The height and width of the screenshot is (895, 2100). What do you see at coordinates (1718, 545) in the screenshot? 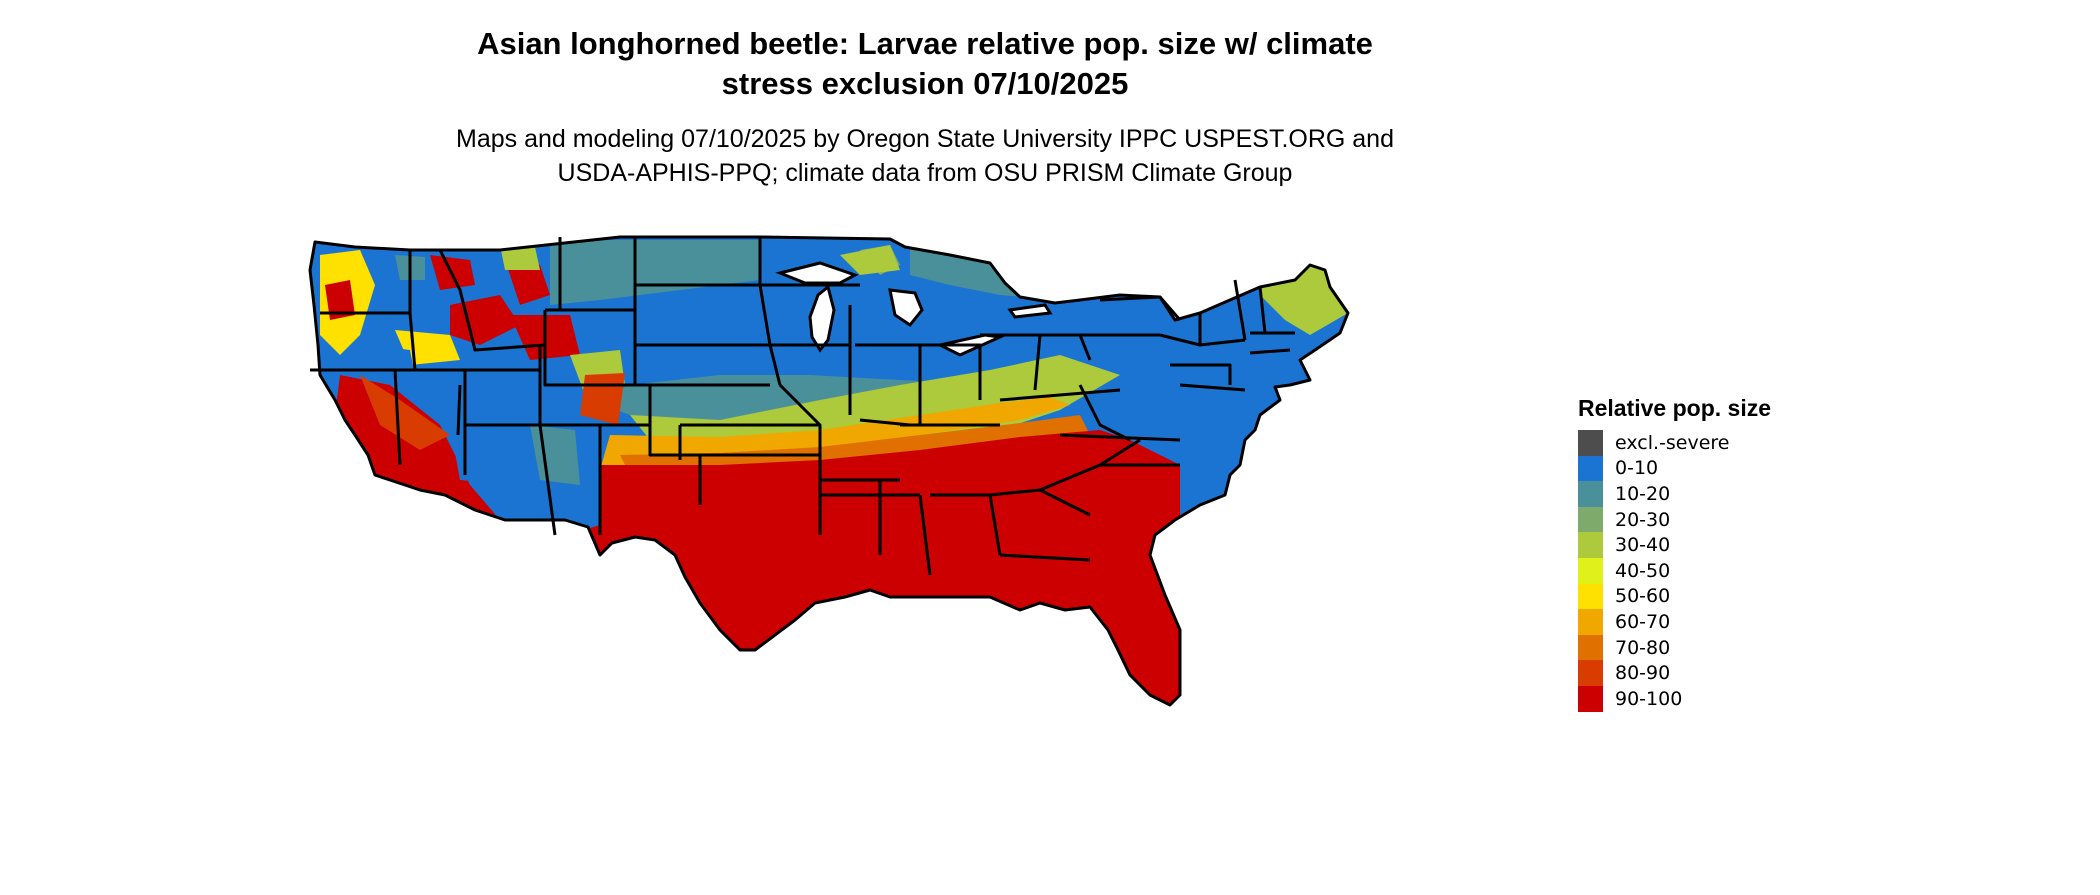
I see `legend-item: 30-40` at bounding box center [1718, 545].